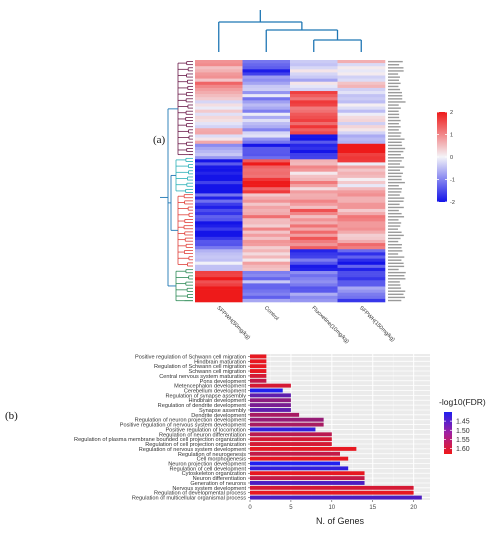 This screenshot has width=502, height=550. Describe the element at coordinates (205, 430) in the screenshot. I see `category-label: Positive regulation of locomotion` at that location.